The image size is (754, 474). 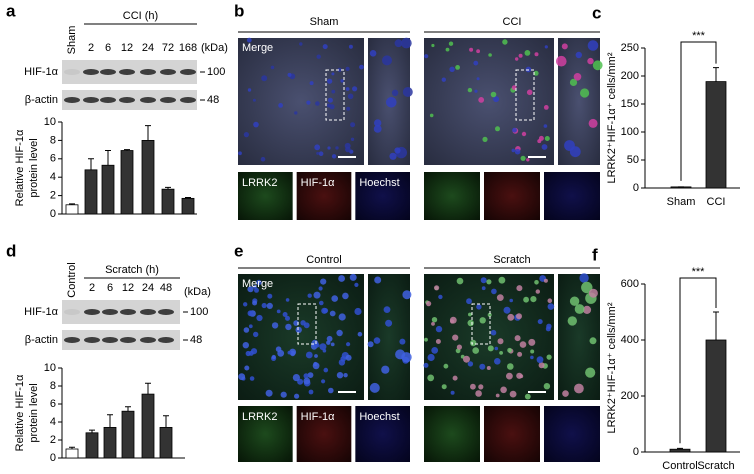 What do you see at coordinates (72, 40) in the screenshot?
I see `x-tick-label: Sham` at bounding box center [72, 40].